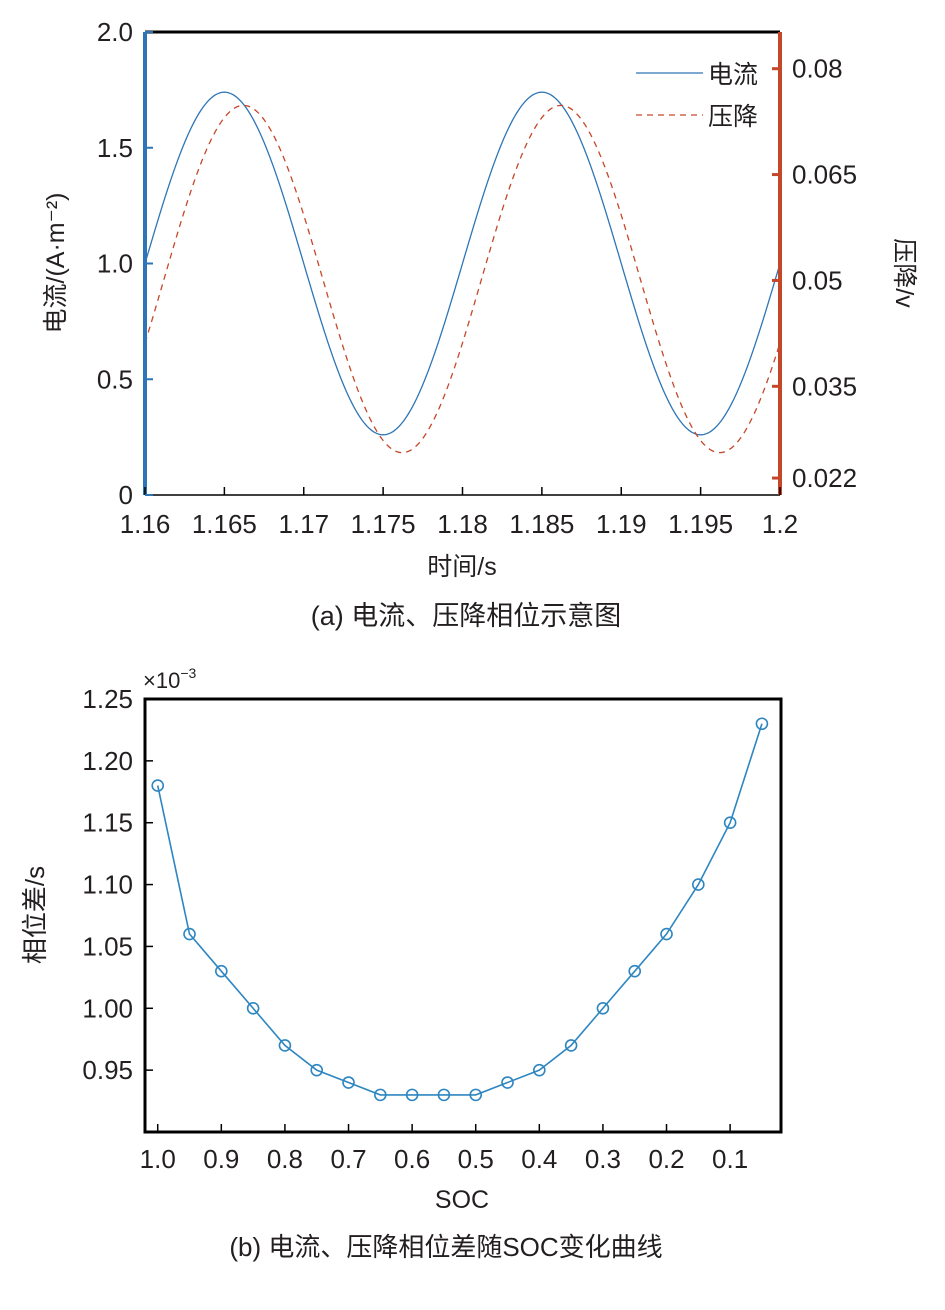 The height and width of the screenshot is (1310, 945). I want to click on chart-b-ytick-label: 1.00, so click(107, 1008).